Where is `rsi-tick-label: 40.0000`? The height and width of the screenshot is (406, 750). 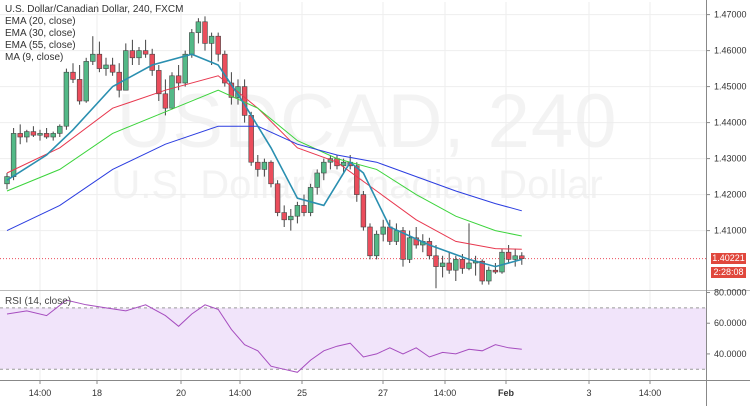 rsi-tick-label: 40.0000 is located at coordinates (730, 354).